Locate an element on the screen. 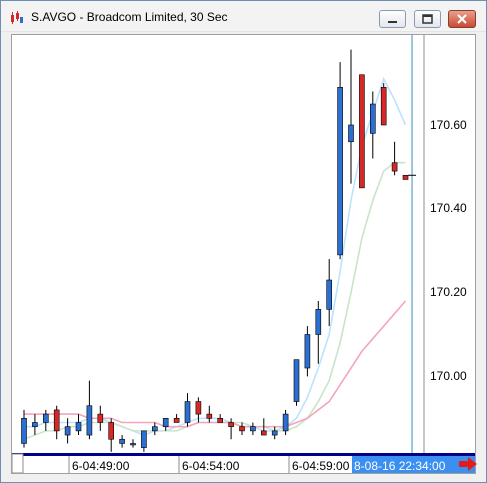 Image resolution: width=487 pixels, height=483 pixels. close-button is located at coordinates (462, 19).